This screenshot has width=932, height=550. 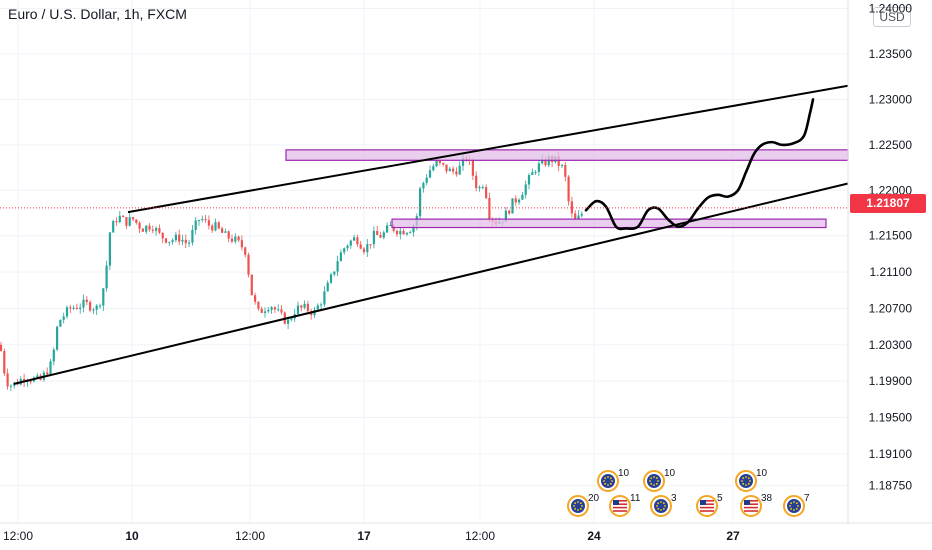 I want to click on price-tick-label: 1.19900, so click(x=891, y=381).